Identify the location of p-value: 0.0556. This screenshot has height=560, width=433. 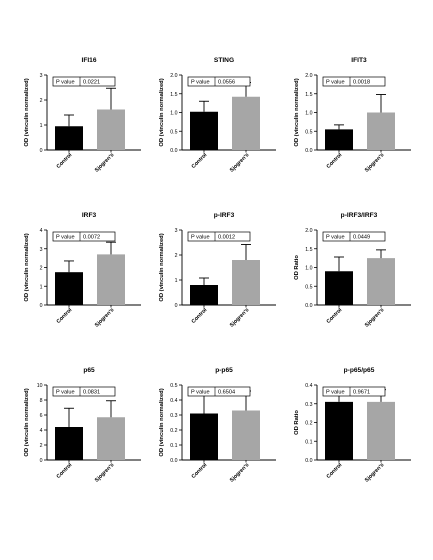
(226, 83).